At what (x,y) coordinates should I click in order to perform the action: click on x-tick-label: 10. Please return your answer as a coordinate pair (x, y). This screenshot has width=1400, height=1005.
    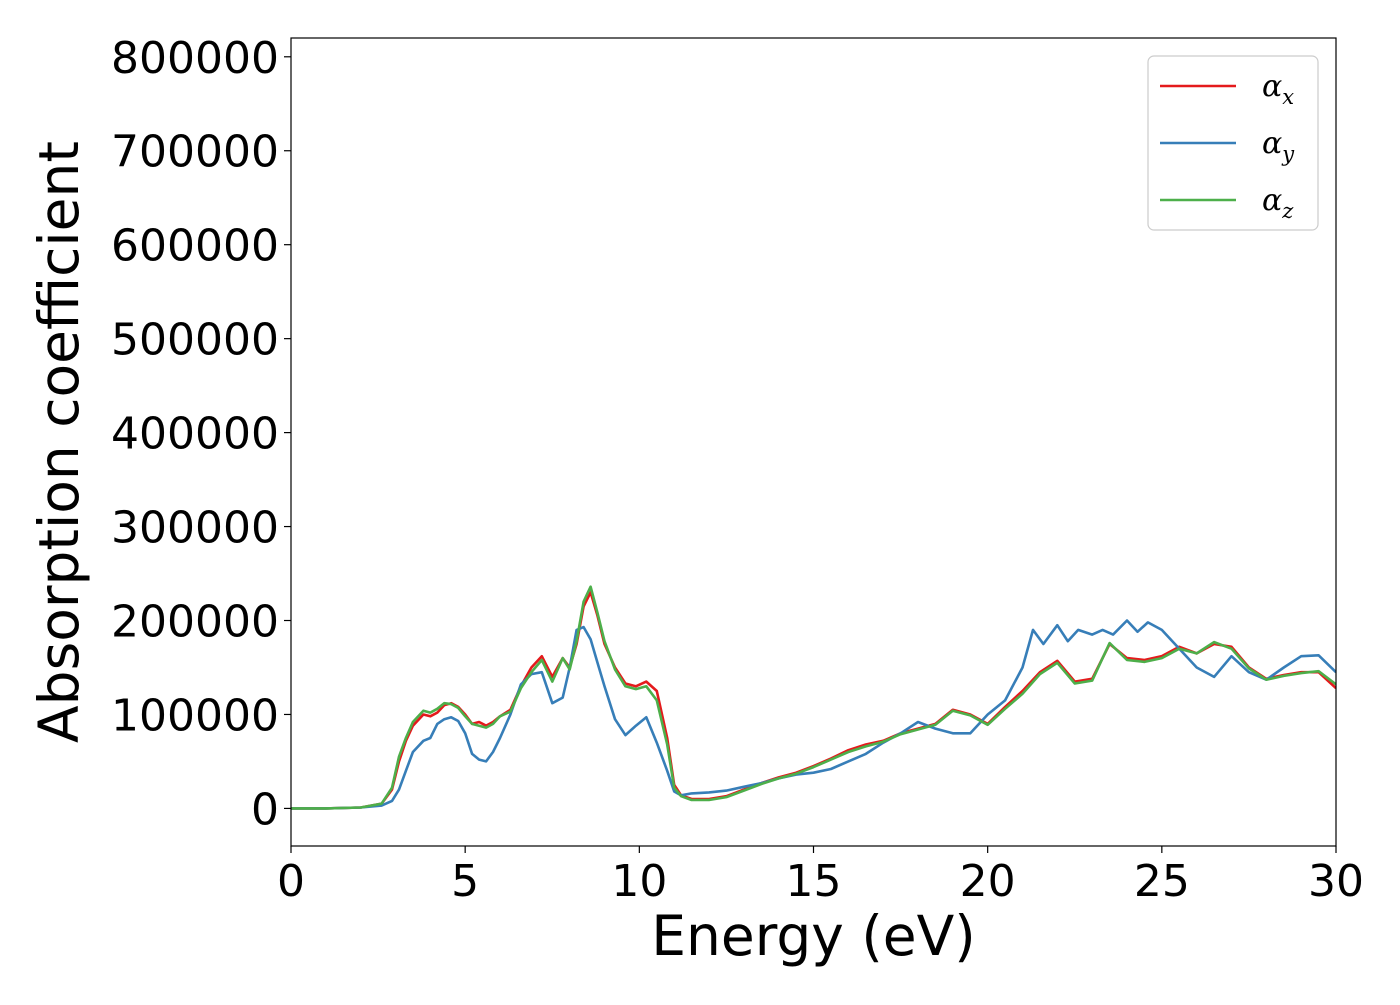
    Looking at the image, I should click on (639, 881).